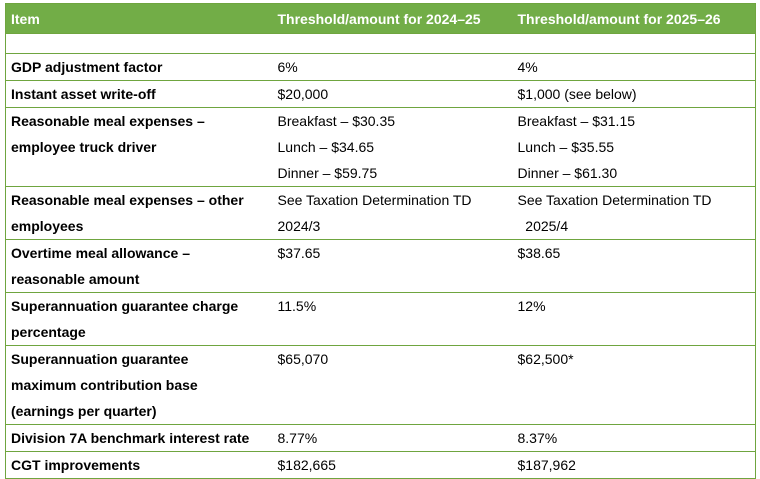 The height and width of the screenshot is (479, 760). I want to click on column-header-threshold-2025-26: Threshold/amount for 2025–26, so click(634, 18).